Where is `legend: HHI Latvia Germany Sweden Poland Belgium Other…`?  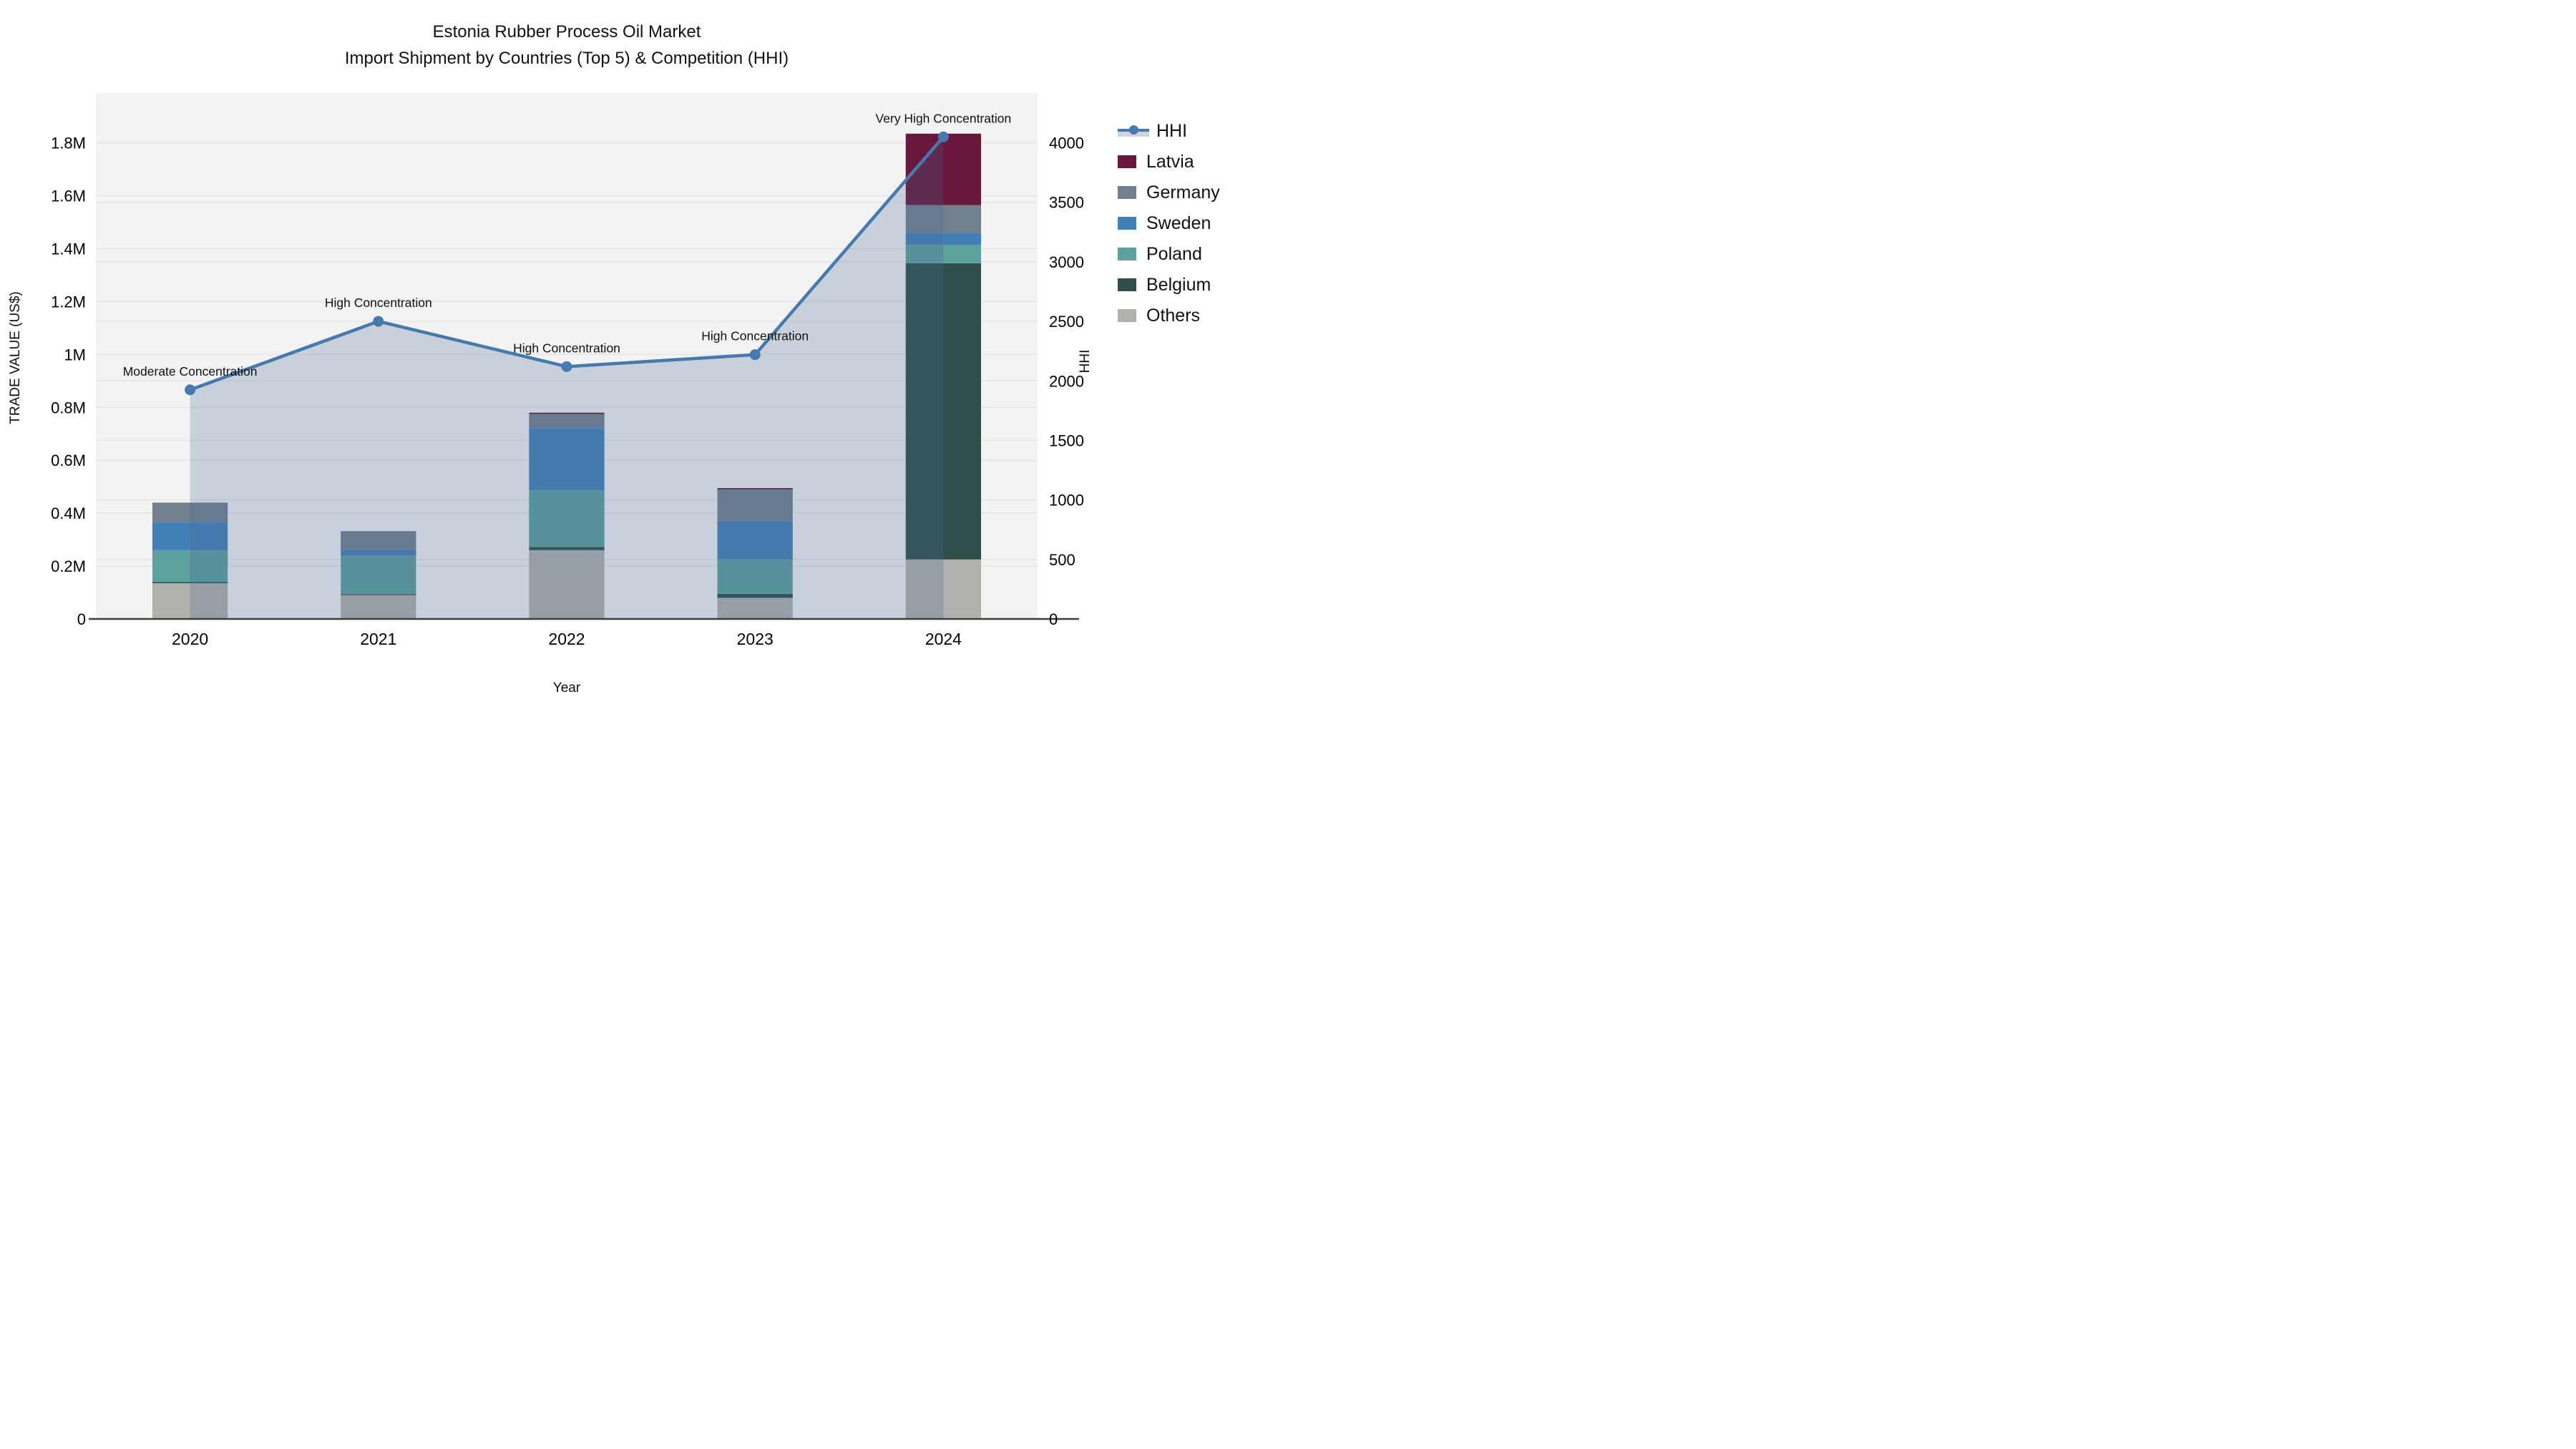 legend: HHI Latvia Germany Sweden Poland Belgium Other… is located at coordinates (1169, 228).